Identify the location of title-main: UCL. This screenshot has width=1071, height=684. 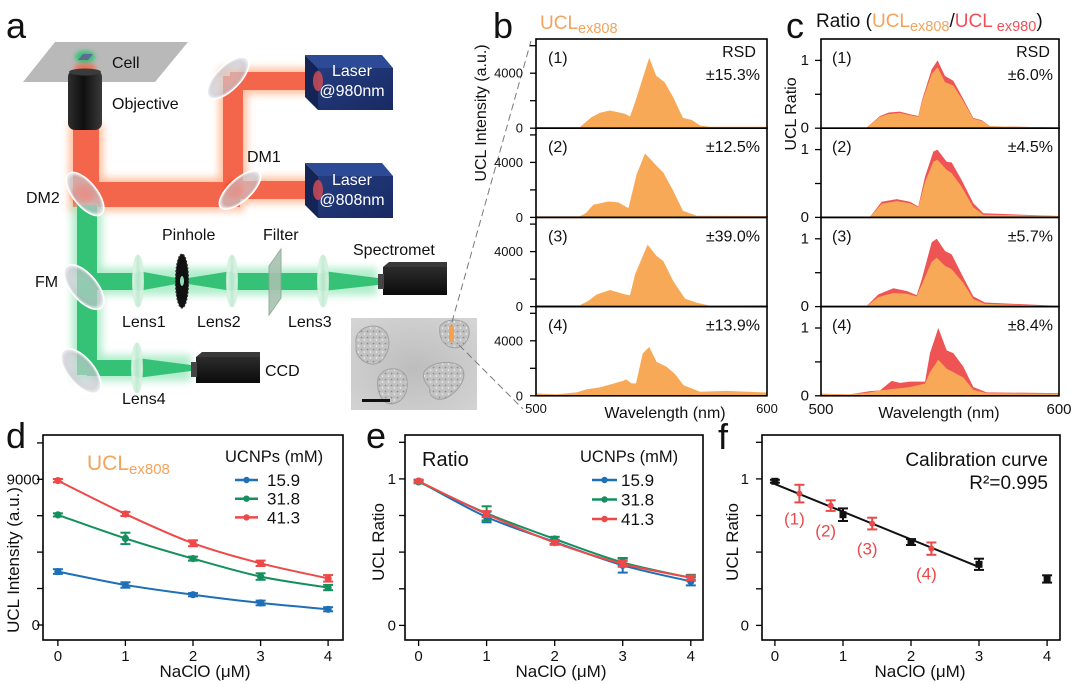
(108, 463).